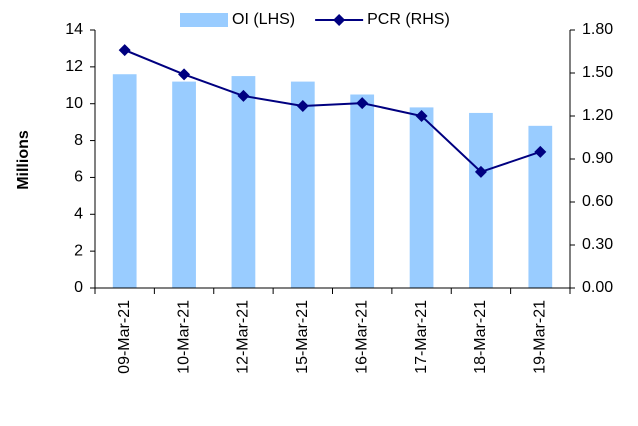 Image resolution: width=638 pixels, height=426 pixels. What do you see at coordinates (263, 19) in the screenshot?
I see `legend-label: OI (LHS)` at bounding box center [263, 19].